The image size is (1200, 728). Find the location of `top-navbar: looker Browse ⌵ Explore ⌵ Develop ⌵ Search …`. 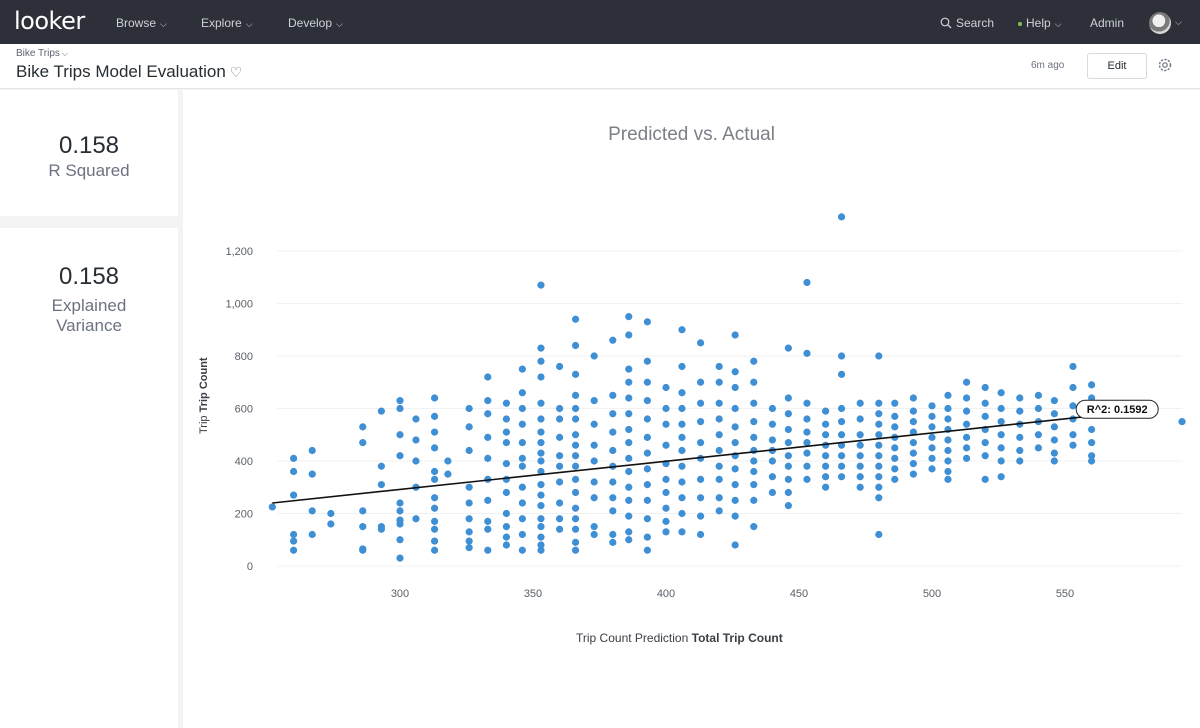

top-navbar: looker Browse ⌵ Explore ⌵ Develop ⌵ Search … is located at coordinates (600, 22).